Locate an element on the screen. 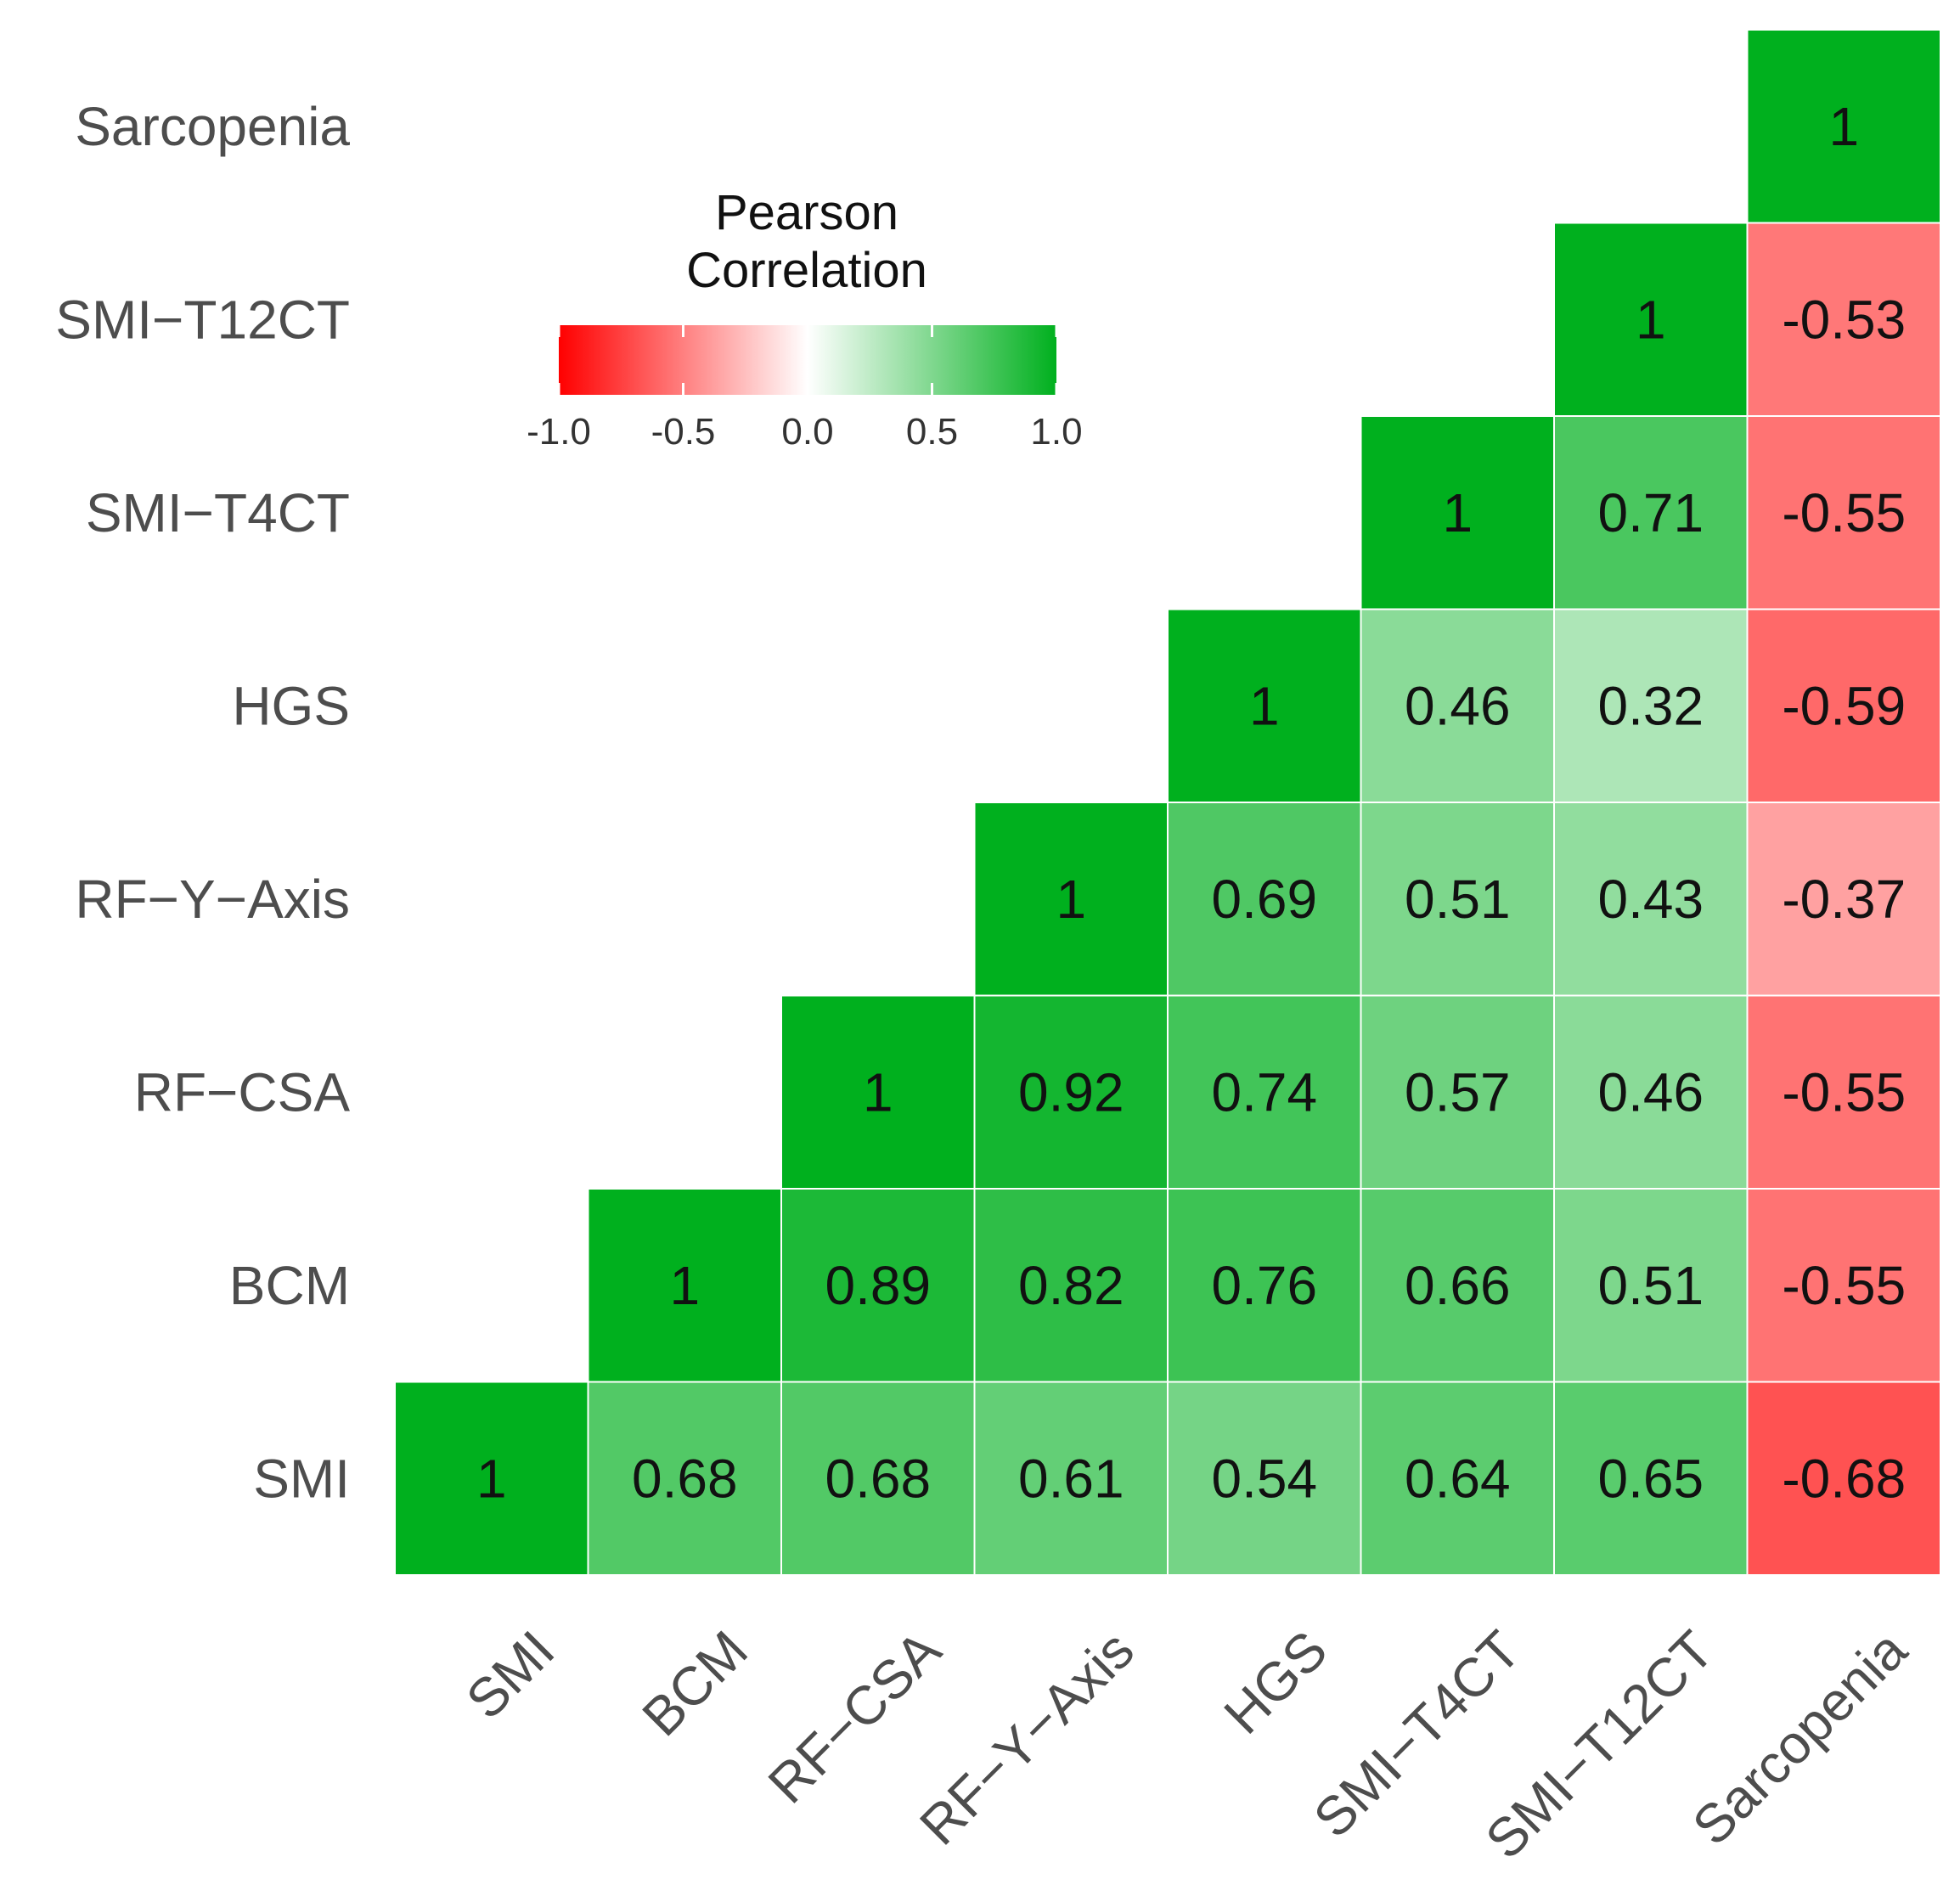 Image resolution: width=1960 pixels, height=1896 pixels. cell-rf-y-axis-rf-csa is located at coordinates (1071, 1092).